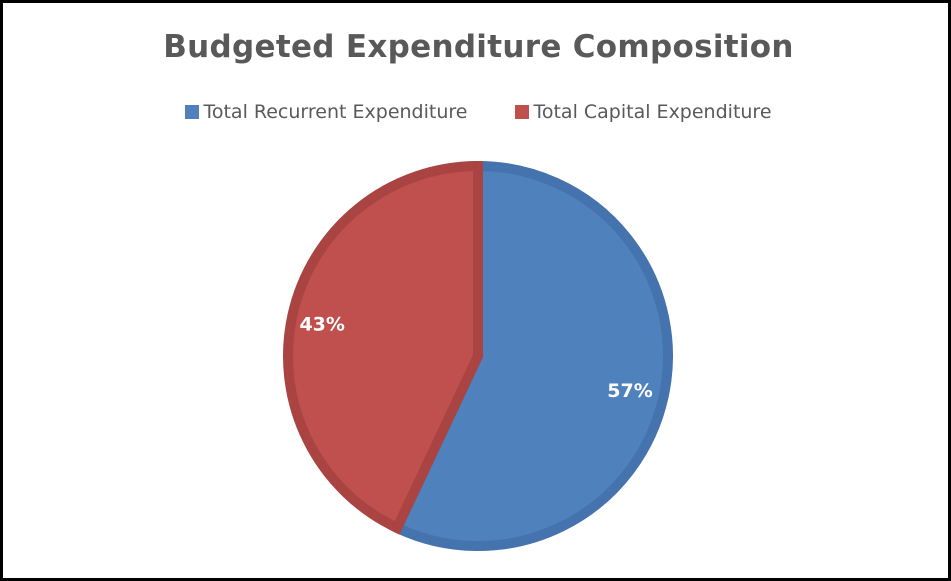 Image resolution: width=951 pixels, height=581 pixels. I want to click on legend-item-capital: Total Capital Expenditure, so click(643, 112).